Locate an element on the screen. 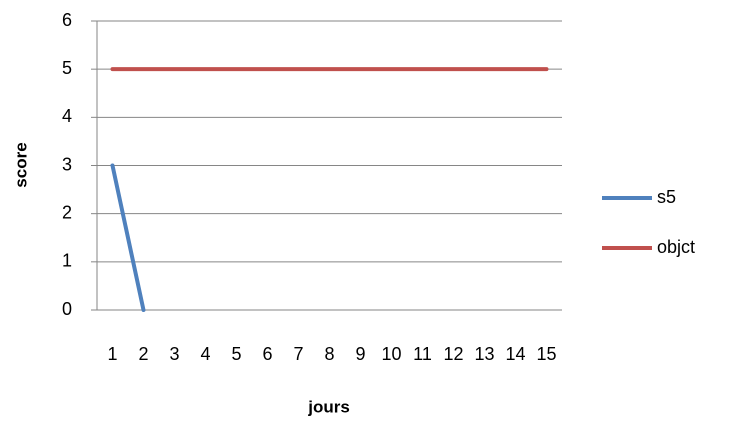 The width and height of the screenshot is (732, 421). x-axis-label: jours is located at coordinates (328, 406).